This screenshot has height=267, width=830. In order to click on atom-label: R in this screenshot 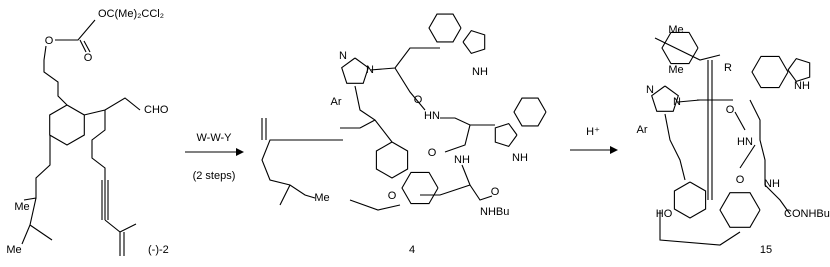, I will do `click(728, 68)`.